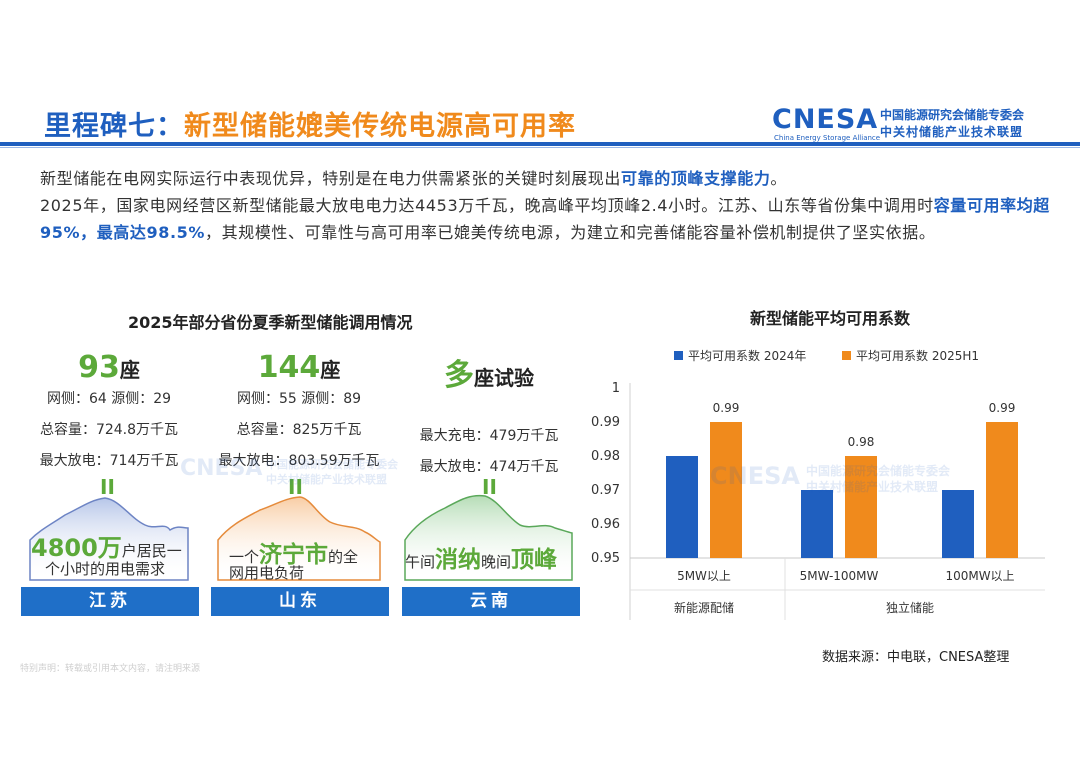 The width and height of the screenshot is (1080, 763). What do you see at coordinates (910, 607) in the screenshot?
I see `group-label: 独立储能` at bounding box center [910, 607].